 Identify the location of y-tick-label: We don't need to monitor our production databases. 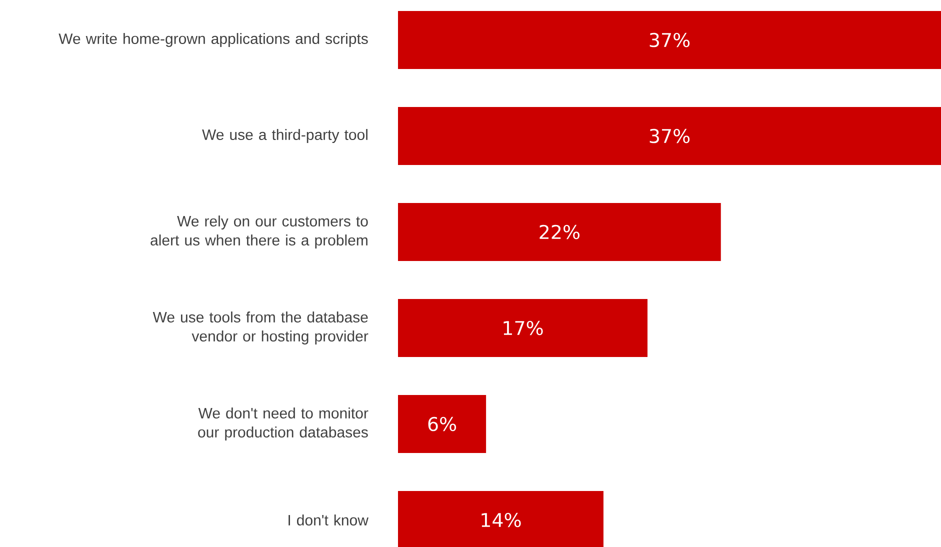
(283, 424).